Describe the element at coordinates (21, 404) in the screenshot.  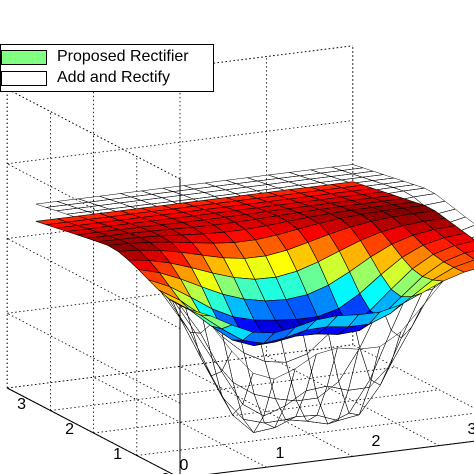
I see `y-tick-label: 3` at that location.